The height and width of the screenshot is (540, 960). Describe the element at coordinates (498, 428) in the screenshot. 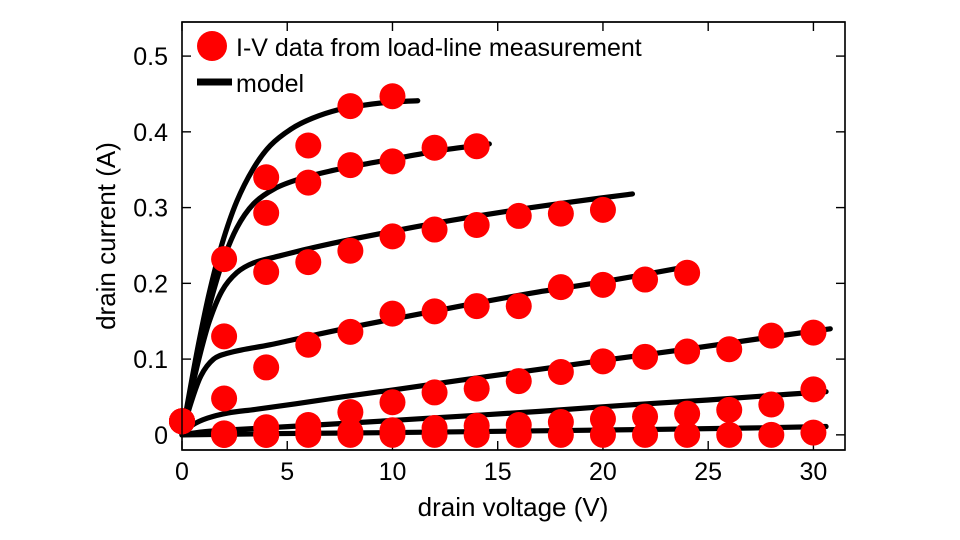

I see `data-point-series` at that location.